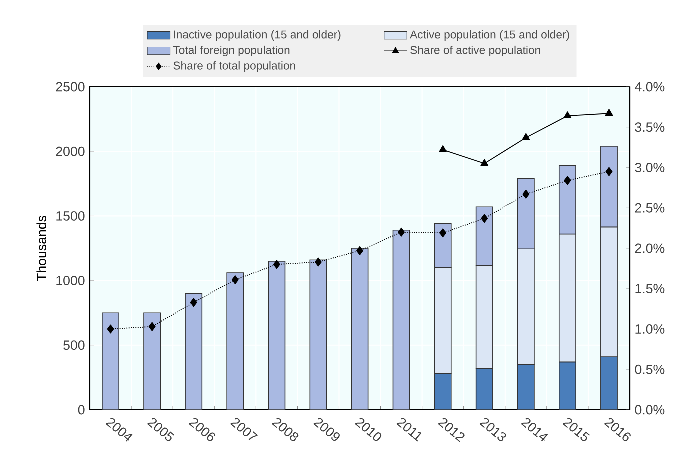 The image size is (680, 450). What do you see at coordinates (650, 208) in the screenshot?
I see `y2-tick-label: 2.5%` at bounding box center [650, 208].